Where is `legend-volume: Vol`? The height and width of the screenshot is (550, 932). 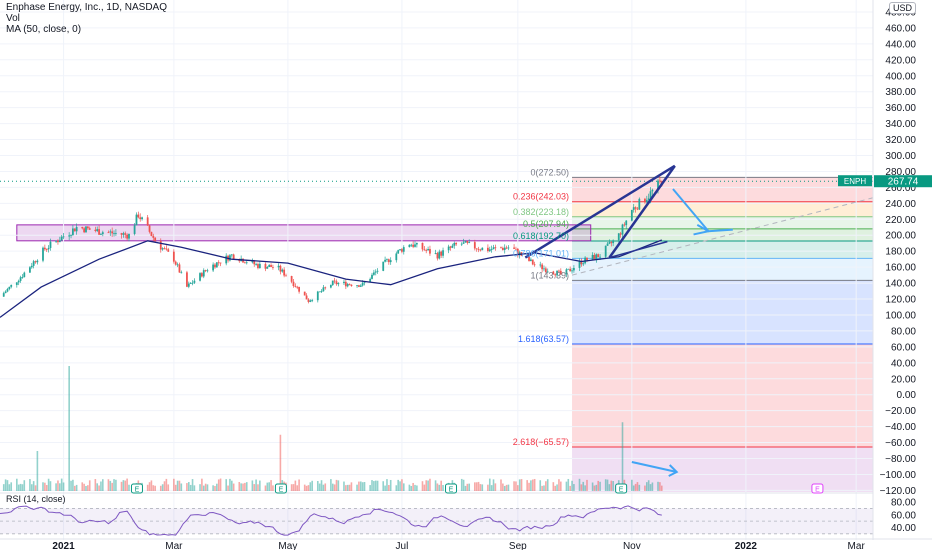
legend-volume: Vol is located at coordinates (13, 18).